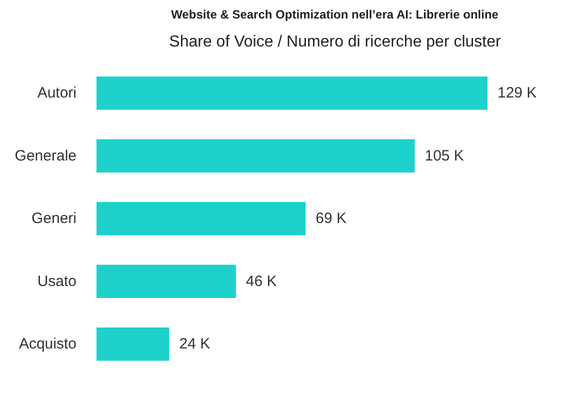  Describe the element at coordinates (444, 155) in the screenshot. I see `data-label: 105 K` at that location.